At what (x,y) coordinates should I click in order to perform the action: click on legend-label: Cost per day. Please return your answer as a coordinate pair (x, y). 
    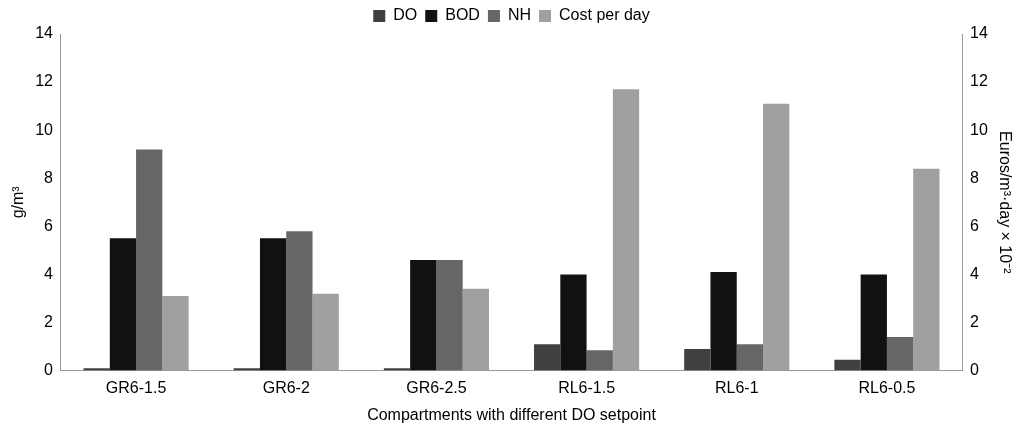
    Looking at the image, I should click on (604, 15).